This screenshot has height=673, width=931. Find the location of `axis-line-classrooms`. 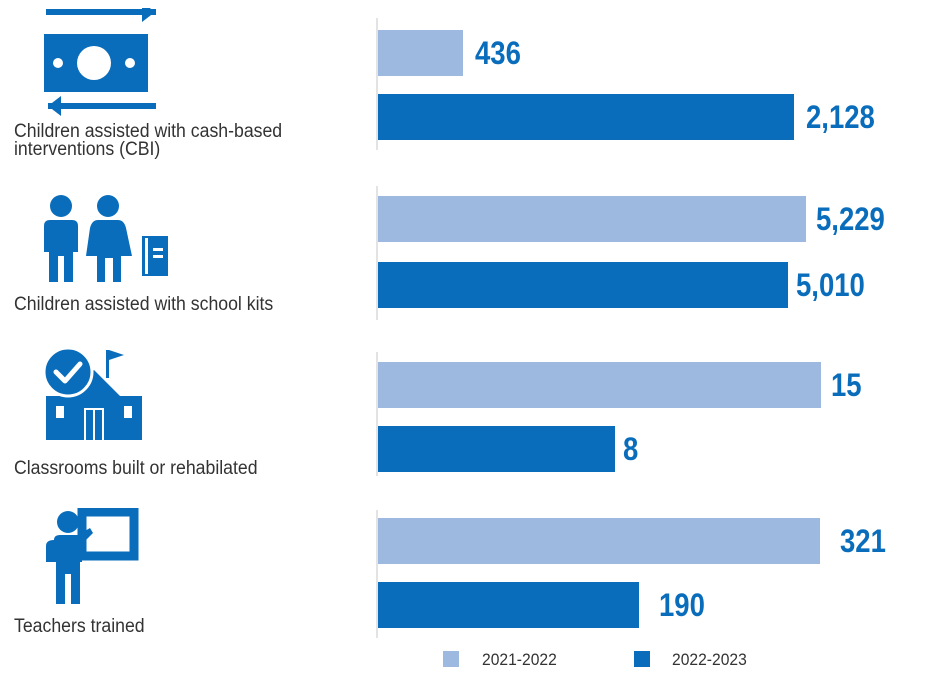

axis-line-classrooms is located at coordinates (377, 414).